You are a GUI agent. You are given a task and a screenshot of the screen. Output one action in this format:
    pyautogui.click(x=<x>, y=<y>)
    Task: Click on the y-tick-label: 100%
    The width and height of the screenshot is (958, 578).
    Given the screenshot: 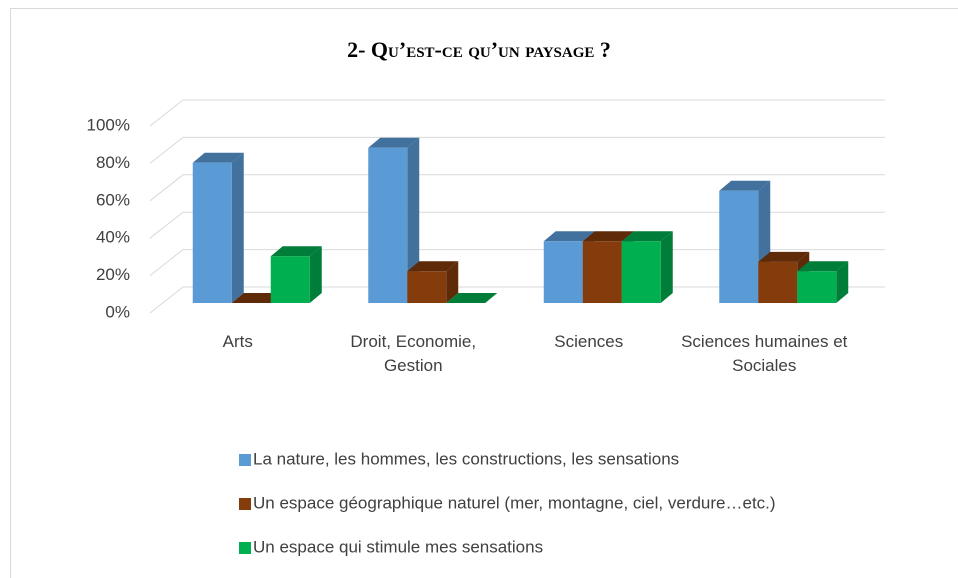 What is the action you would take?
    pyautogui.click(x=108, y=124)
    